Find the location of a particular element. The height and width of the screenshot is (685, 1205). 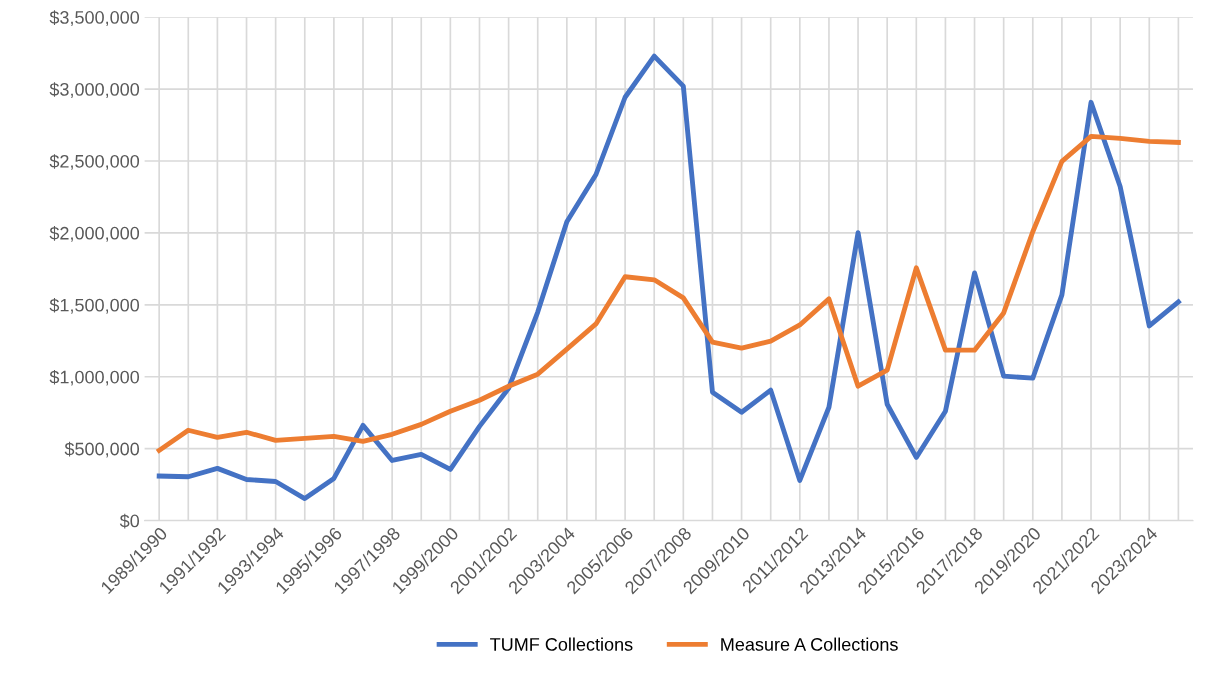

y-tick-label: $1,500,000 is located at coordinates (94, 306).